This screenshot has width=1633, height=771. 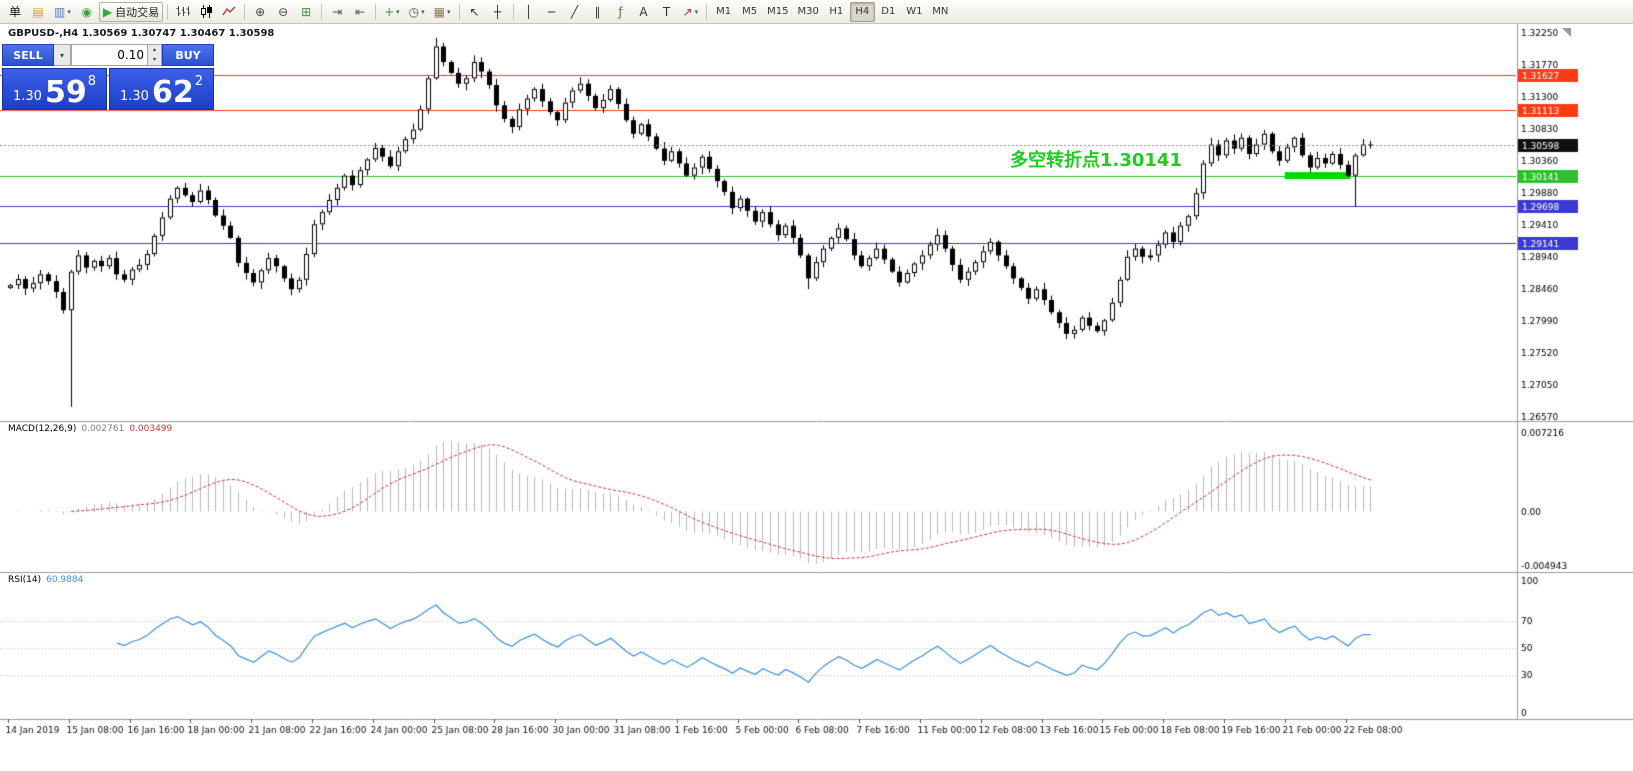 What do you see at coordinates (392, 11) in the screenshot?
I see `indicators-icon: + ▾` at bounding box center [392, 11].